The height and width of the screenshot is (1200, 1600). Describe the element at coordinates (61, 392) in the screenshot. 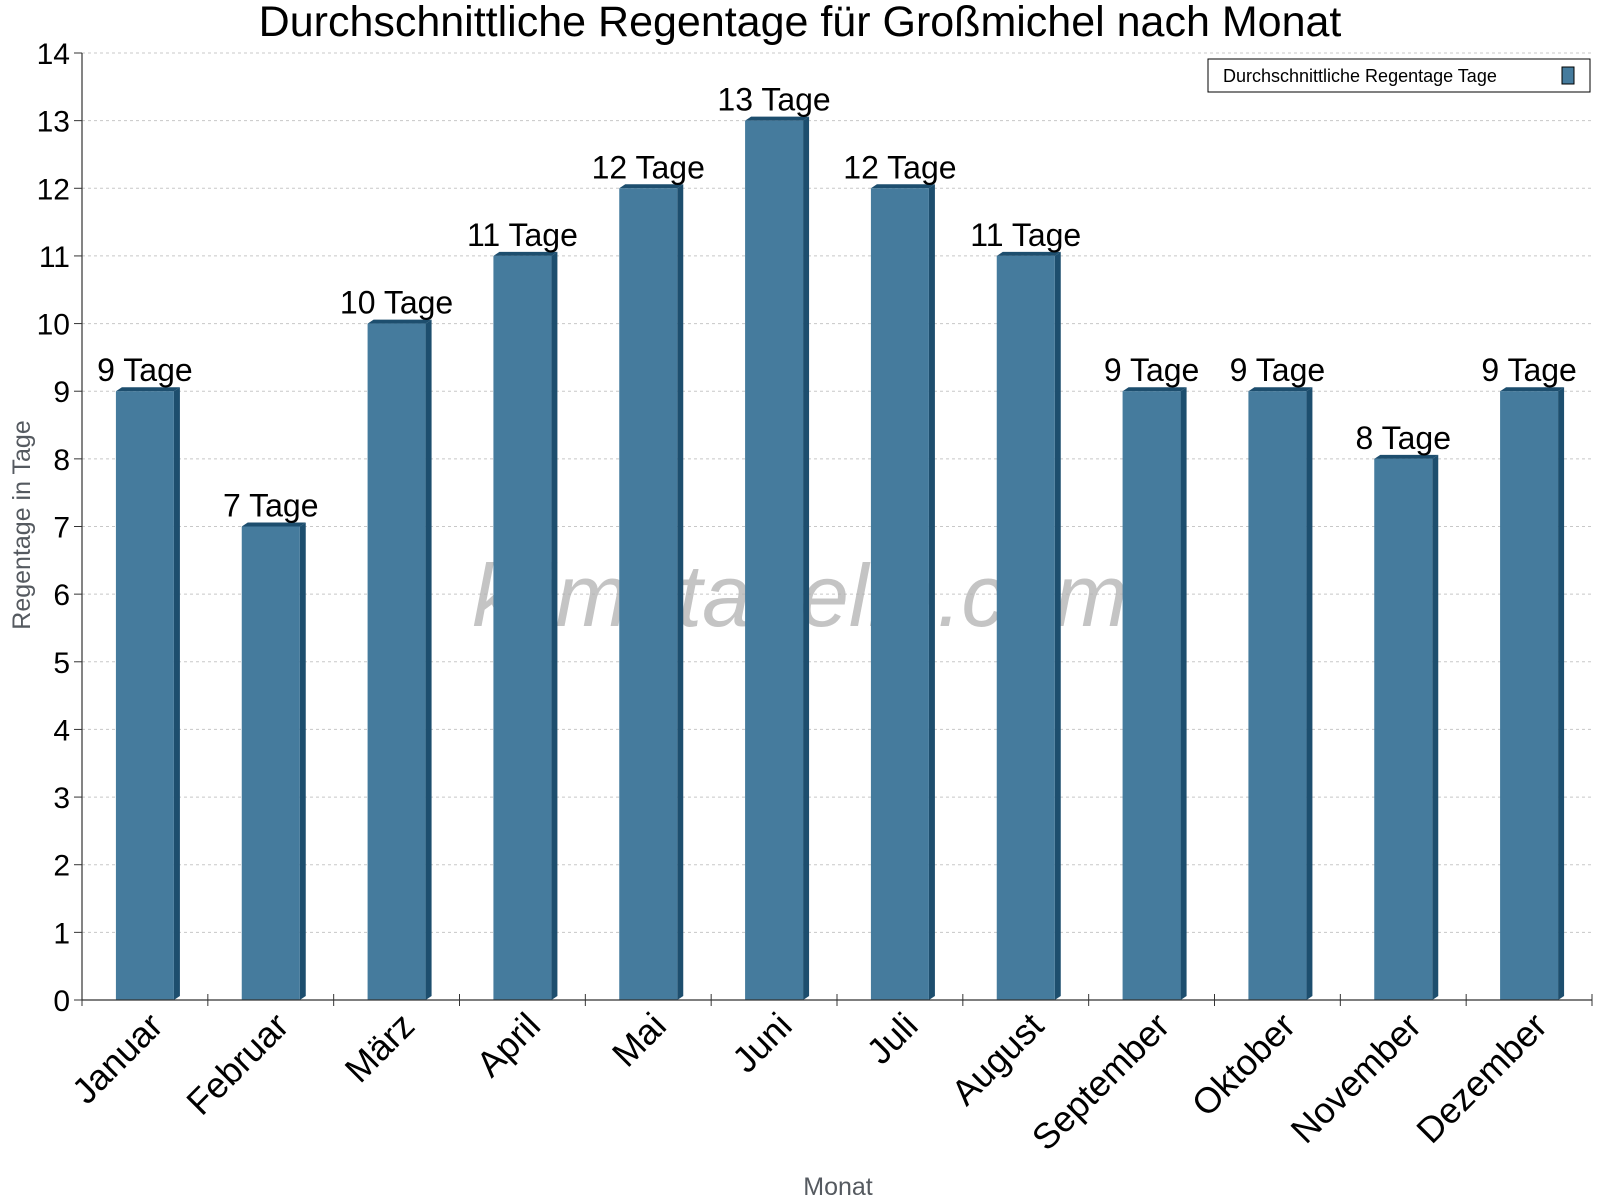

I see `y-tick-label: 9` at that location.